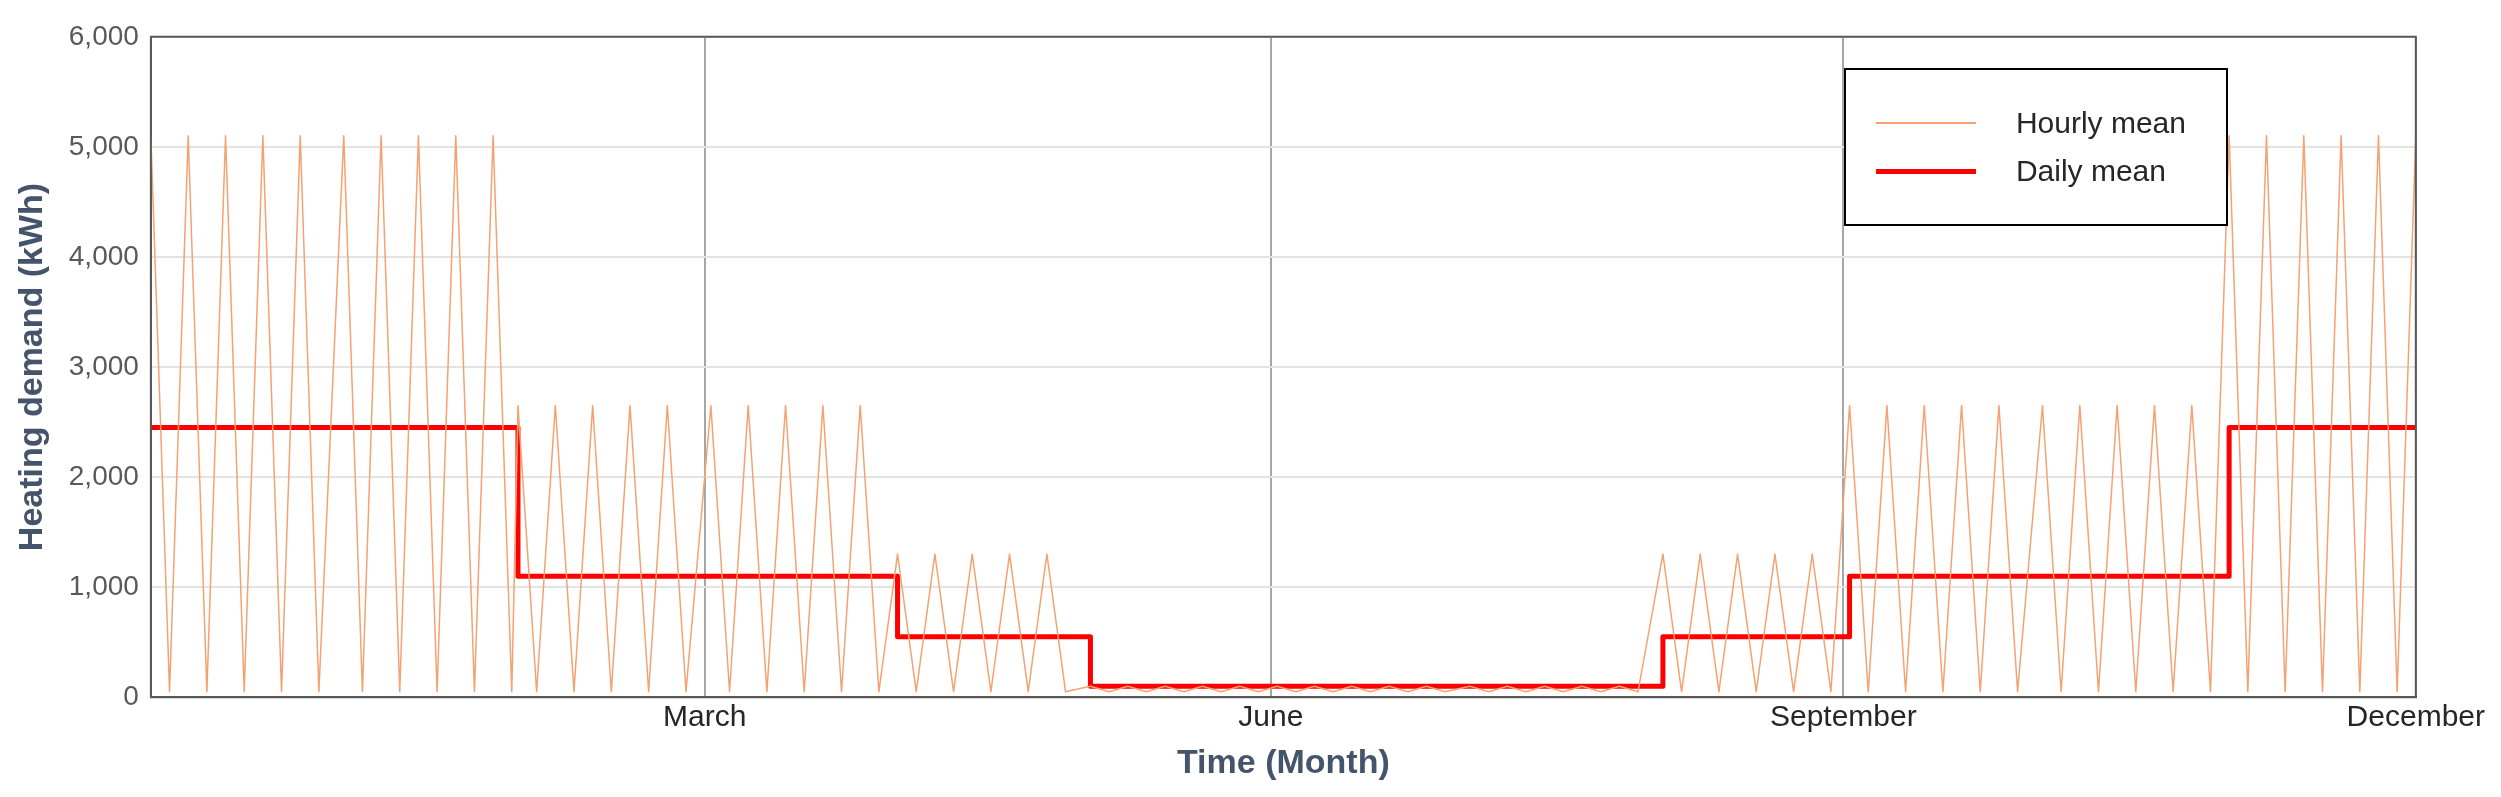  I want to click on x-tick-label: September, so click(1843, 716).